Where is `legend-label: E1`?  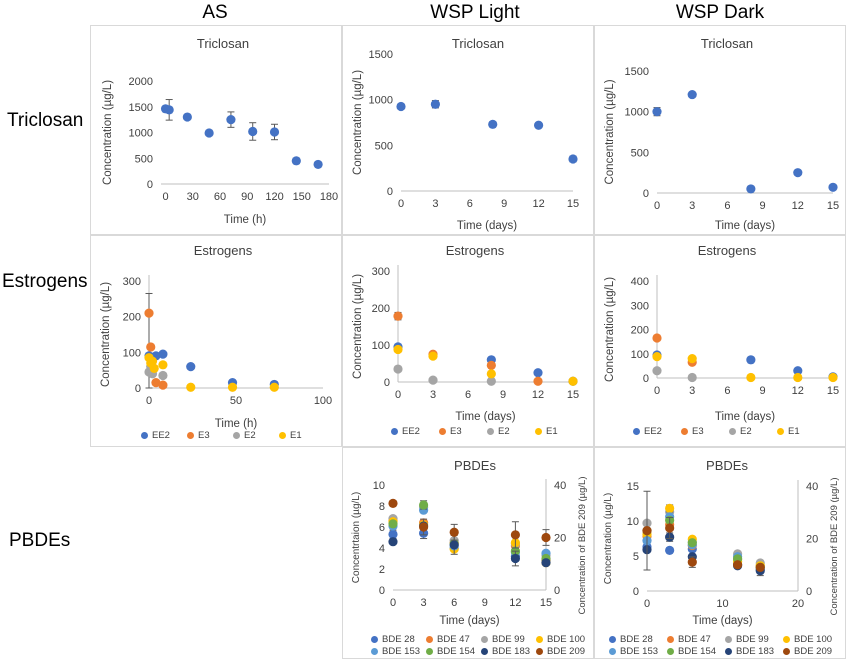
legend-label: E1 is located at coordinates (794, 431).